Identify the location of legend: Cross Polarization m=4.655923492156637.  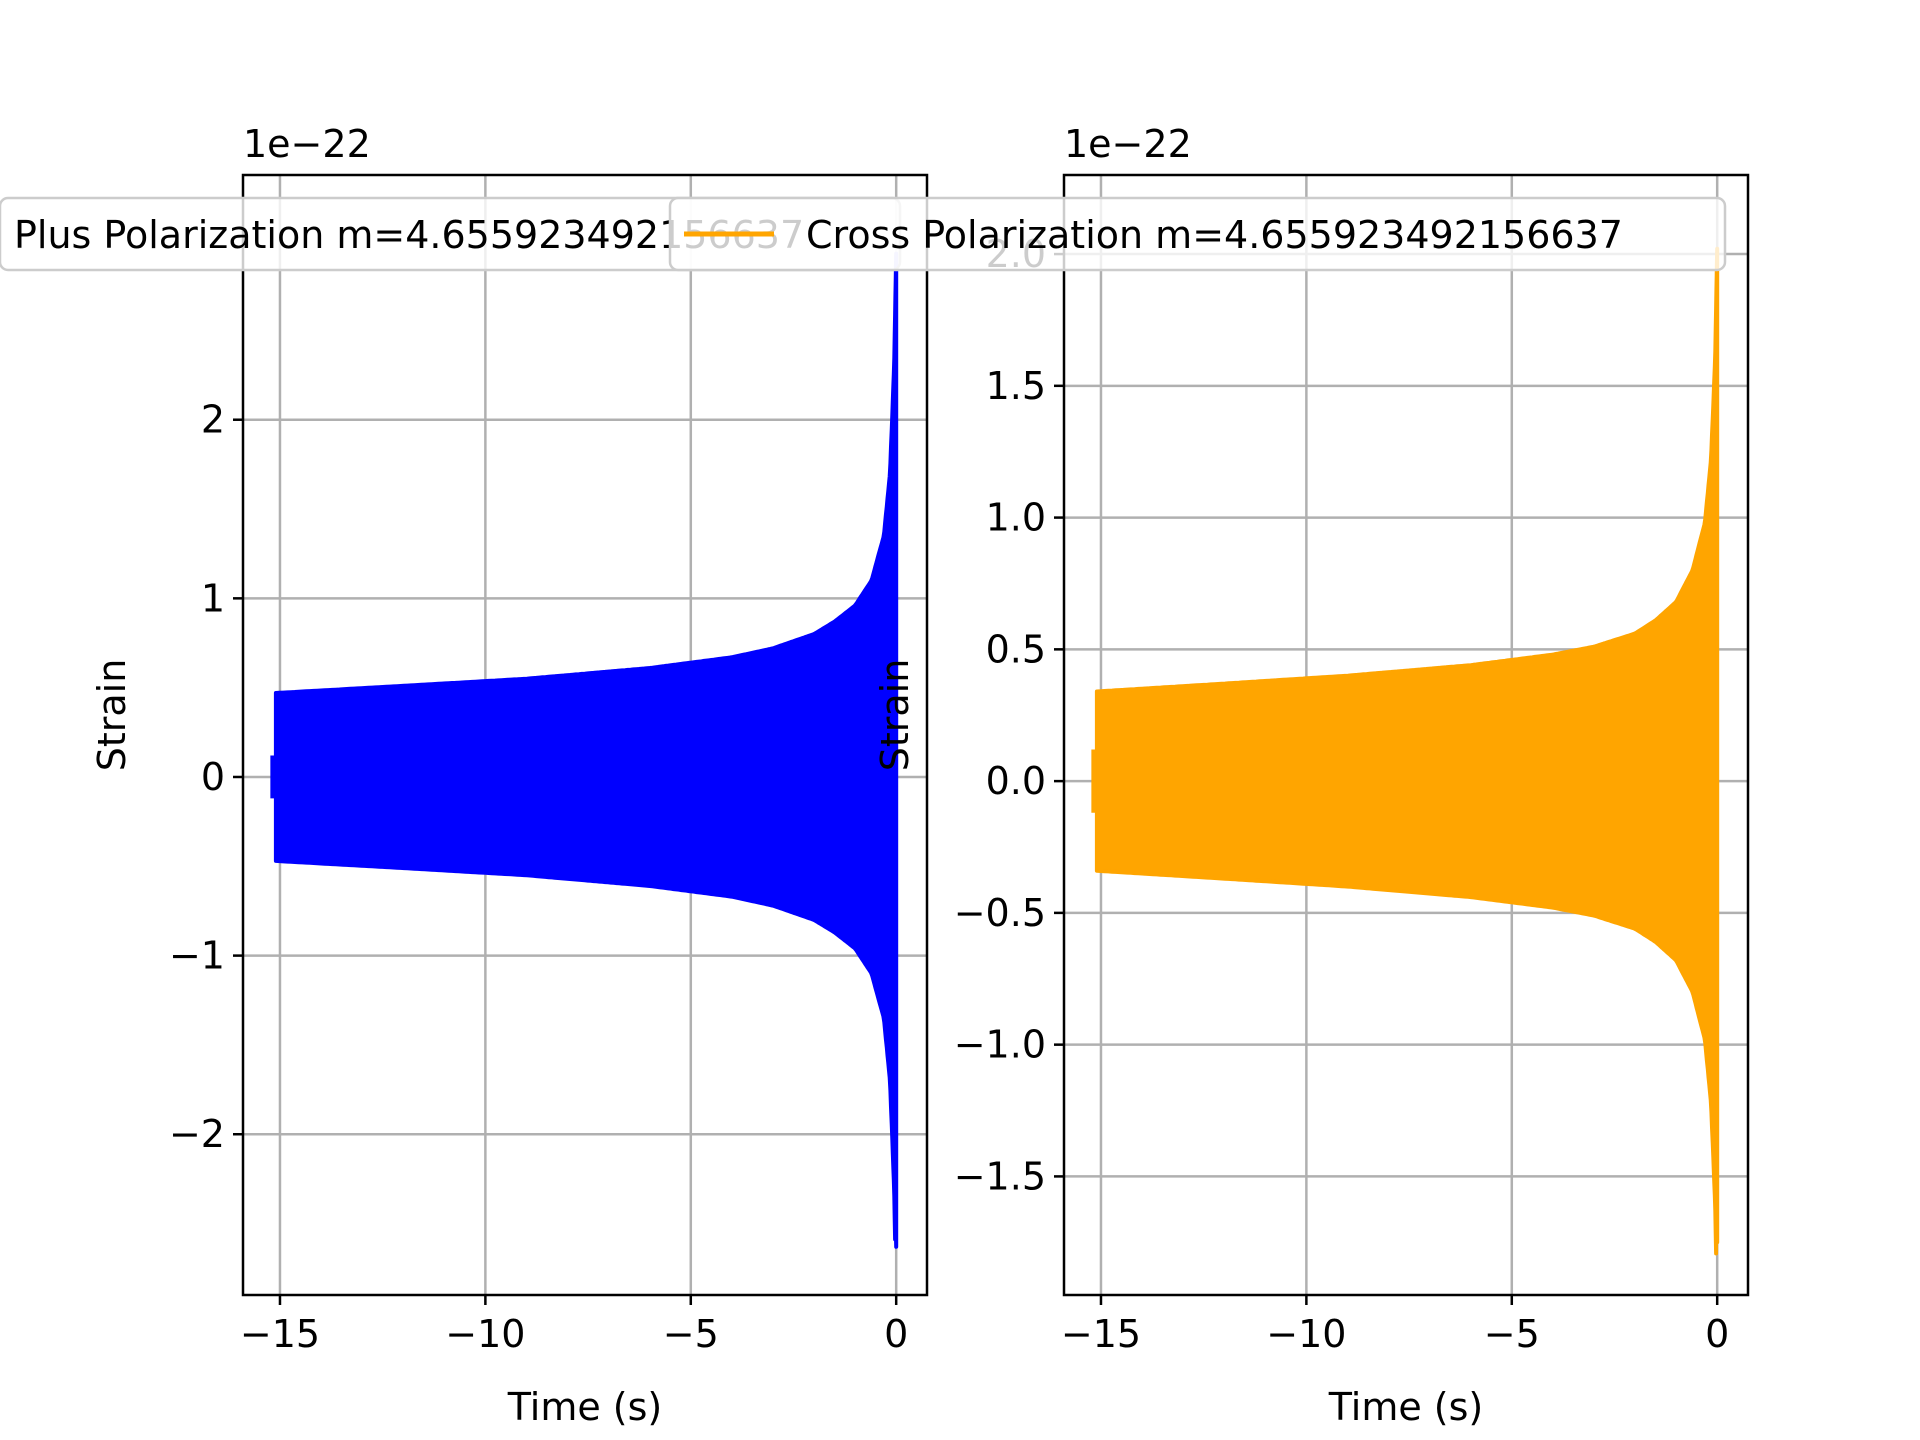
(1197, 234).